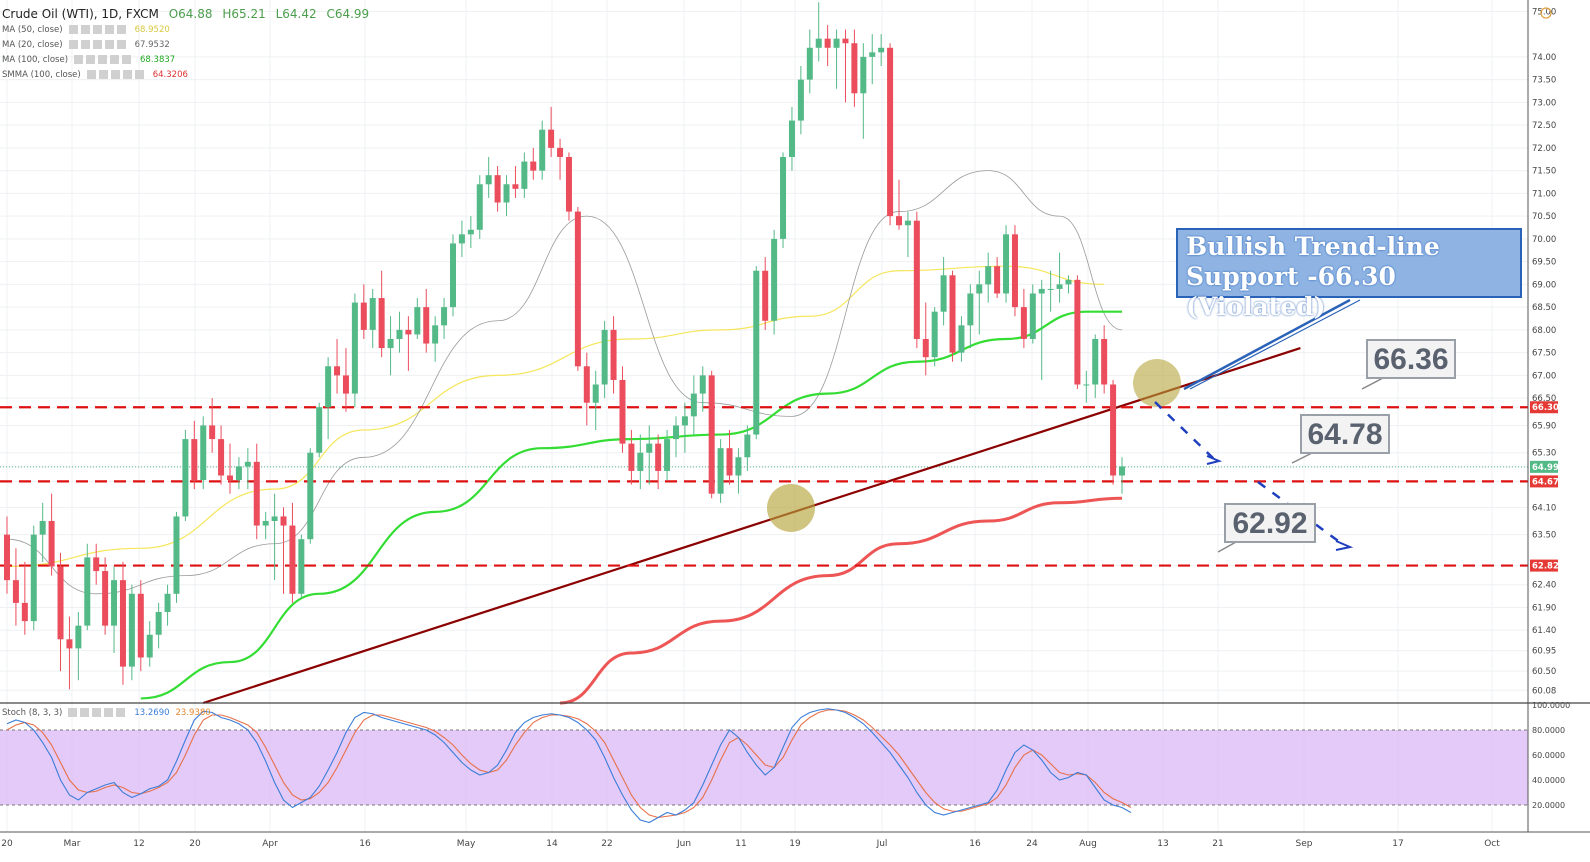 The image size is (1590, 862). What do you see at coordinates (1548, 780) in the screenshot?
I see `stoch-tick-label: 40.0000` at bounding box center [1548, 780].